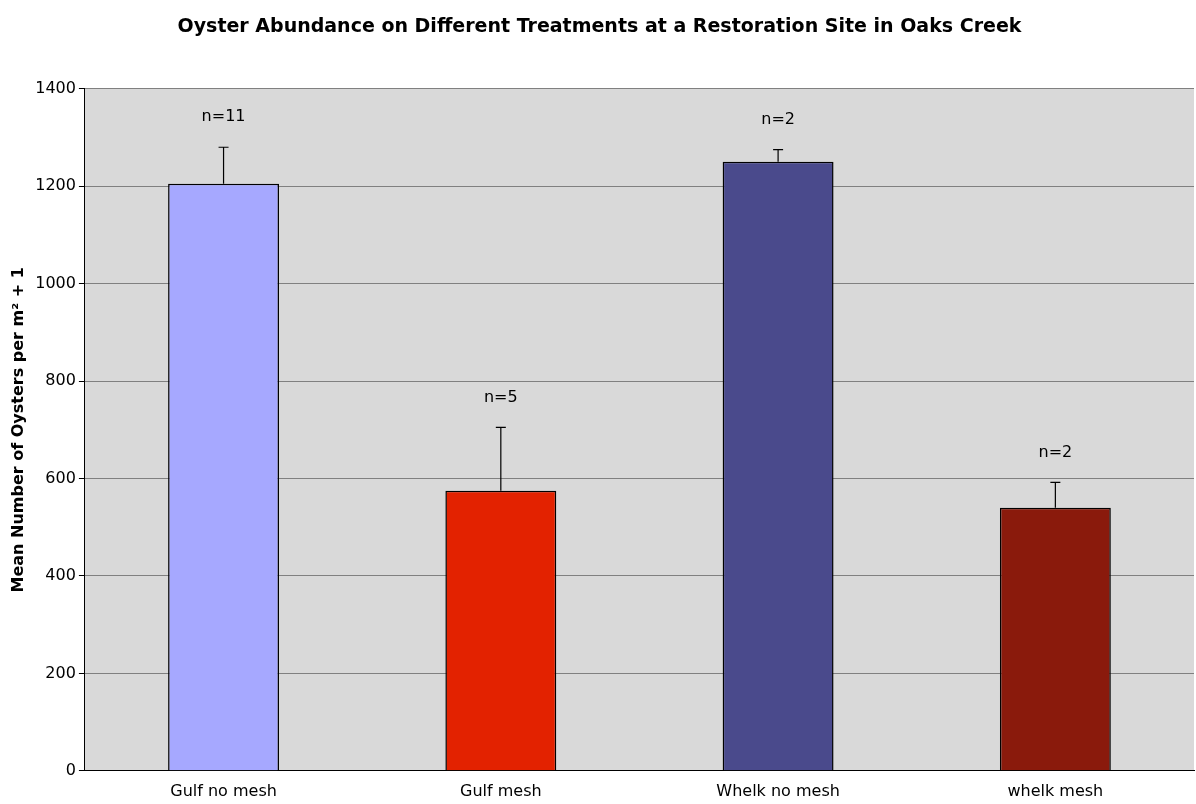 This screenshot has height=804, width=1196. I want to click on annotation: n=5, so click(500, 396).